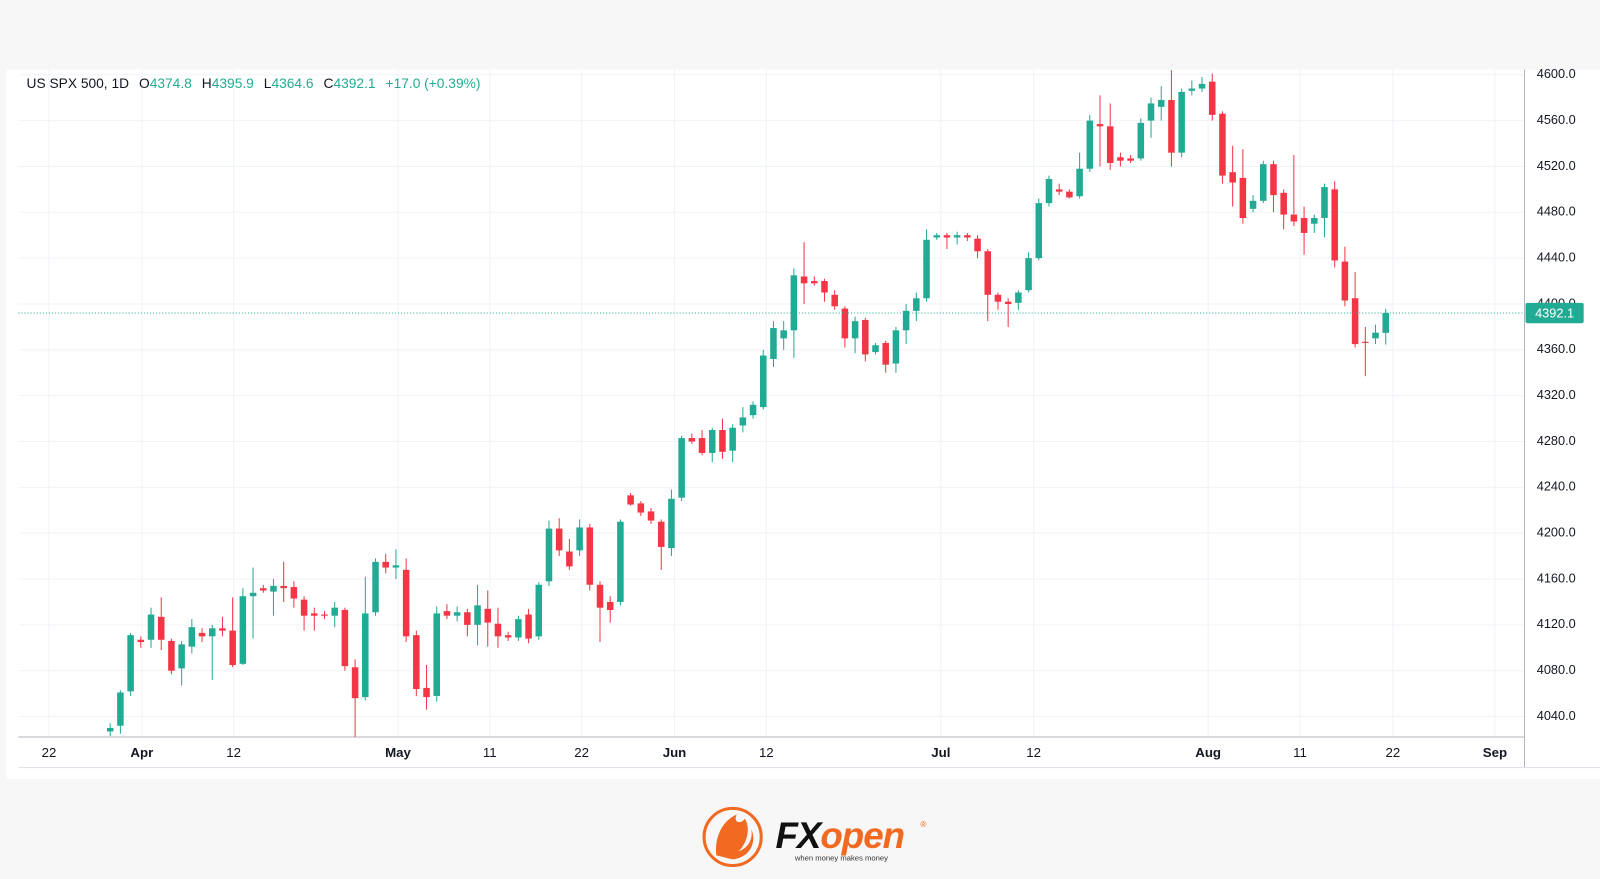  What do you see at coordinates (1556, 119) in the screenshot?
I see `y-tick-label: 4560.0` at bounding box center [1556, 119].